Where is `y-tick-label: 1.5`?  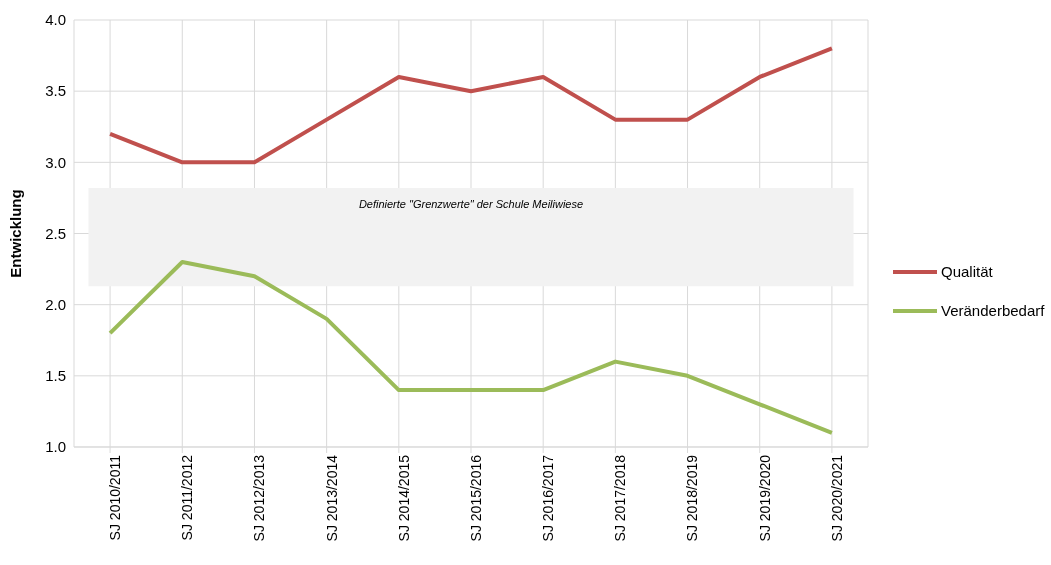 y-tick-label: 1.5 is located at coordinates (55, 376).